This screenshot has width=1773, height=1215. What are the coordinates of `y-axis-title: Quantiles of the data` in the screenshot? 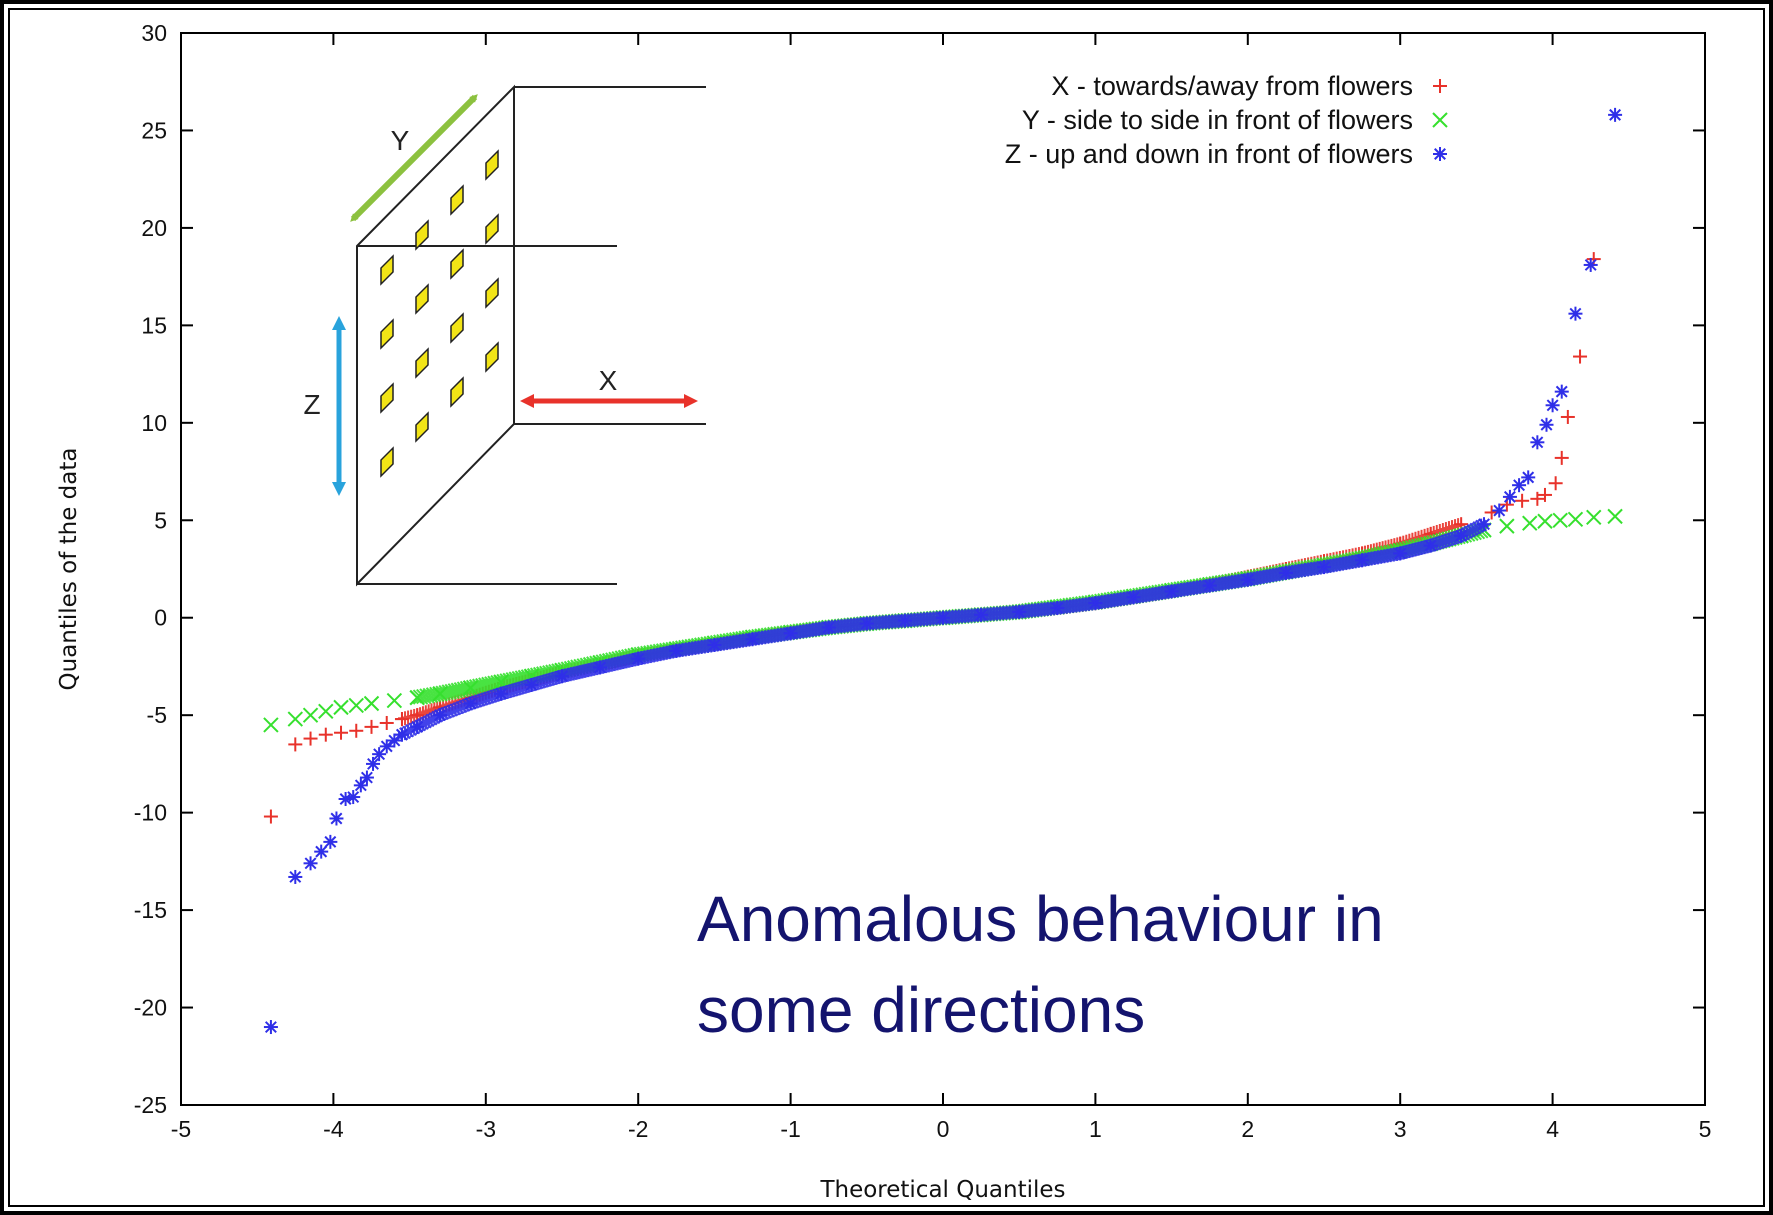 It's located at (69, 569).